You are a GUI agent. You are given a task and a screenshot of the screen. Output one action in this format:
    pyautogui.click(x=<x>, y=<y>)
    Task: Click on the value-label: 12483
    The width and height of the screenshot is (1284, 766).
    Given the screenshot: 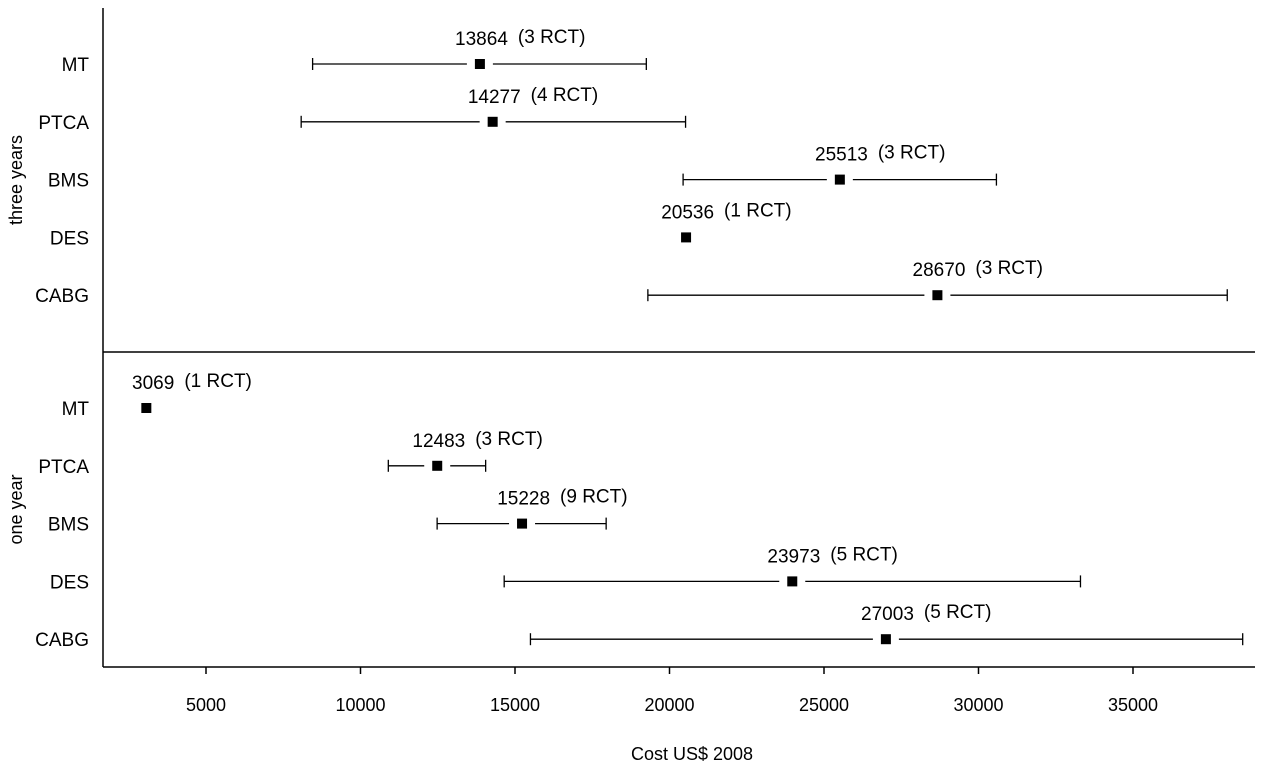 What is the action you would take?
    pyautogui.click(x=438, y=441)
    